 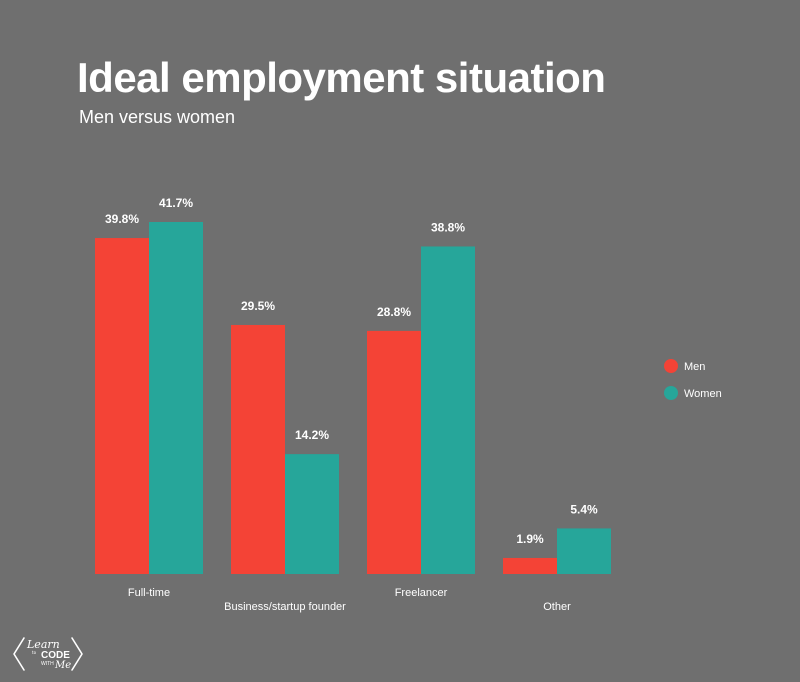 I want to click on data-label-men-4: 1.9%, so click(x=530, y=539).